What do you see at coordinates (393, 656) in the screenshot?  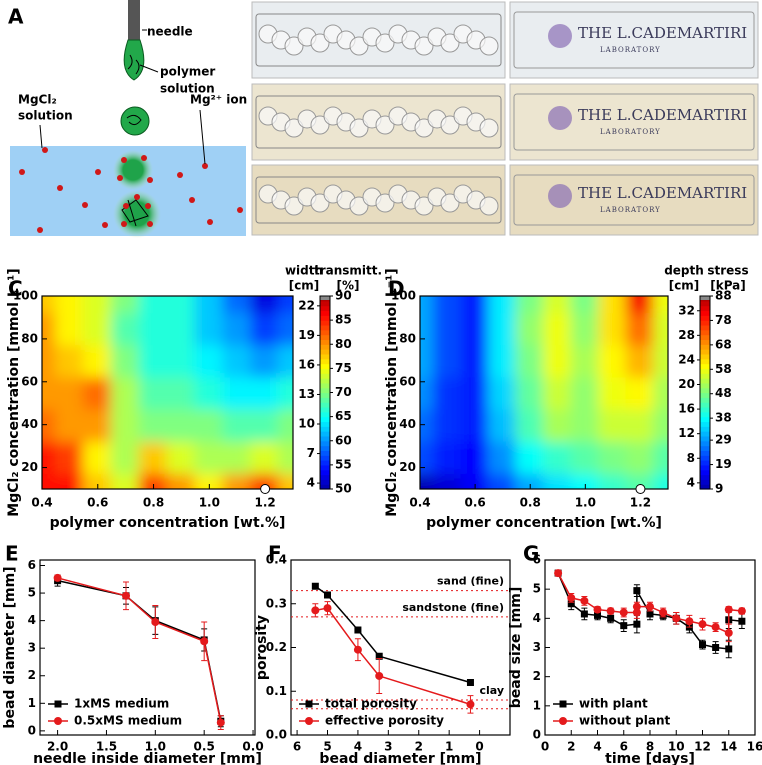 I see `series-line` at bounding box center [393, 656].